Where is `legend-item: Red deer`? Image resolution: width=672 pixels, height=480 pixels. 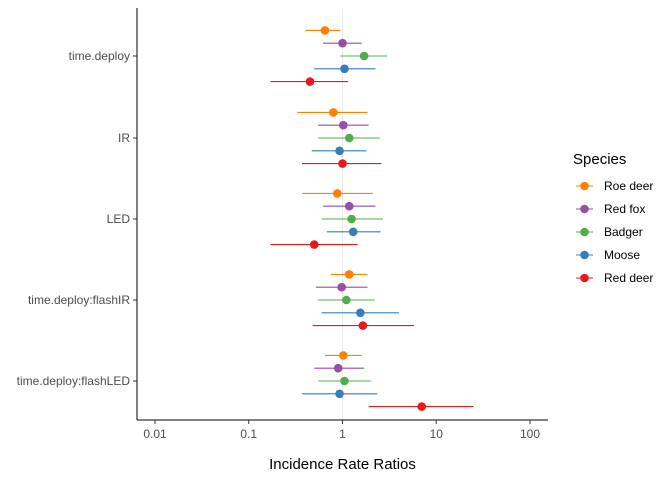
legend-item: Red deer is located at coordinates (614, 278).